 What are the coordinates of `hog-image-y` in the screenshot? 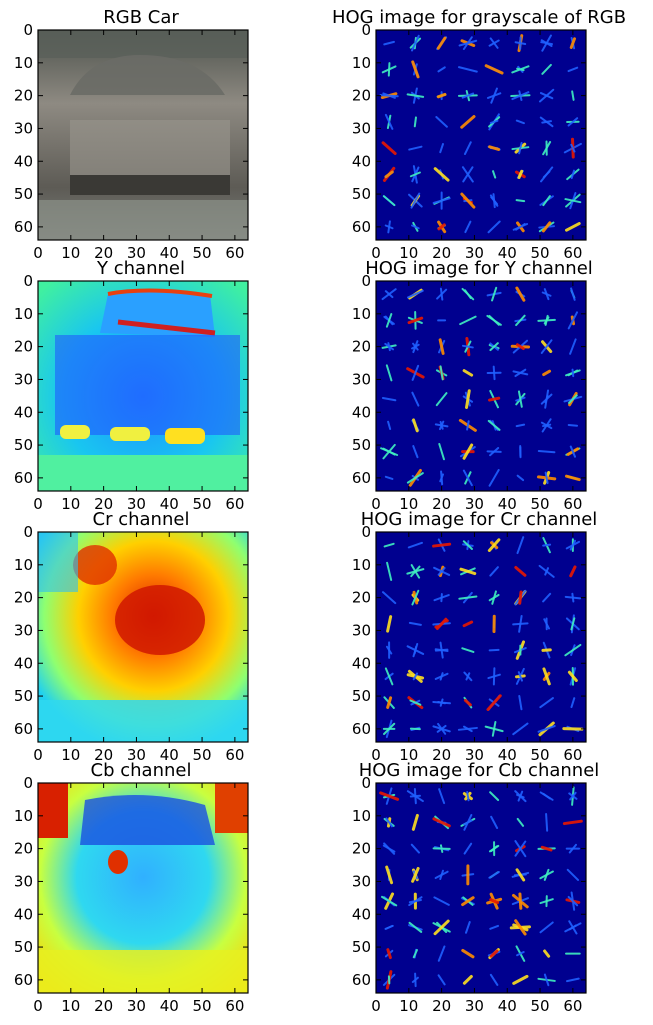 It's located at (481, 386).